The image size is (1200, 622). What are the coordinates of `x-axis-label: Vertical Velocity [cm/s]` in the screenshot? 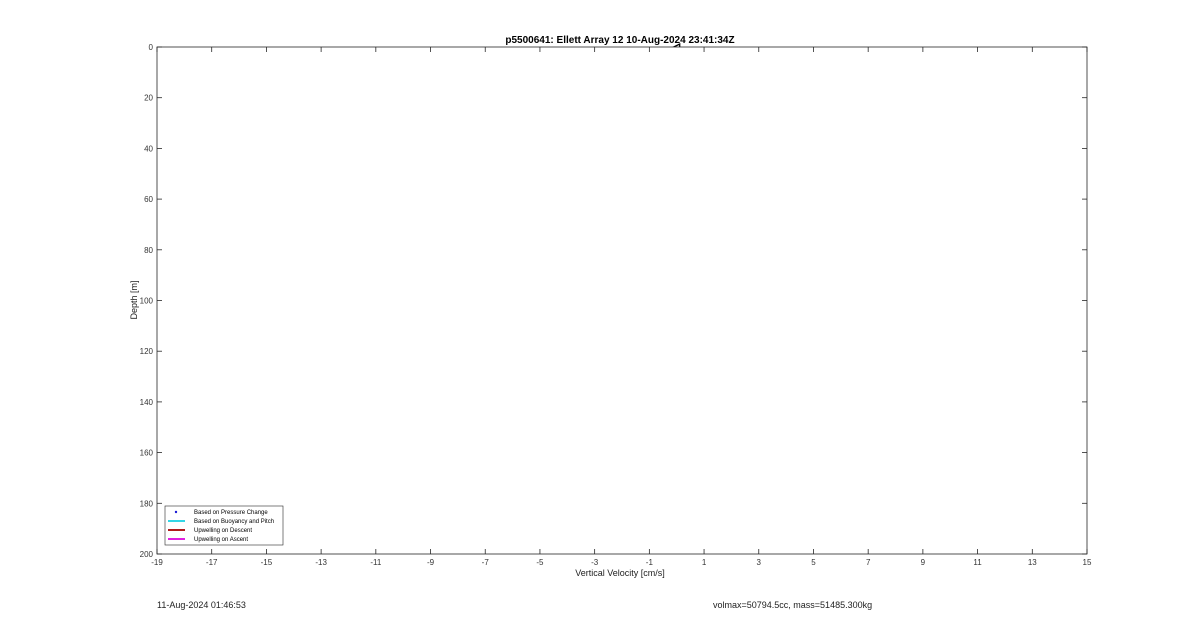 It's located at (620, 573).